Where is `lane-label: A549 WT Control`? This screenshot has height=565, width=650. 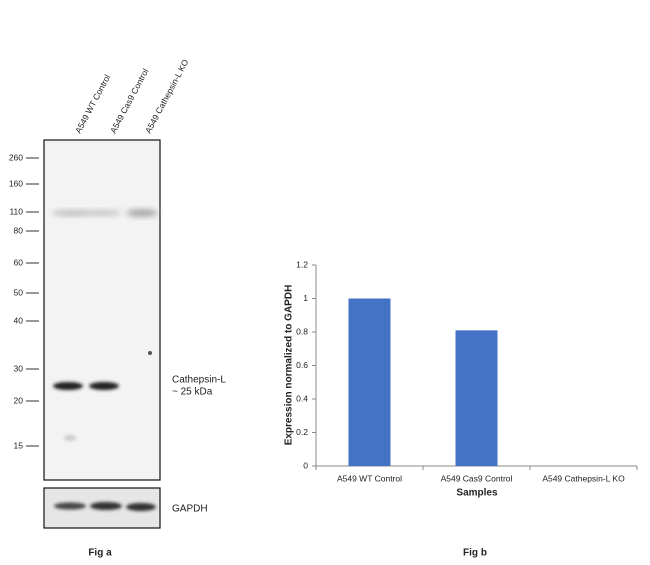 lane-label: A549 WT Control is located at coordinates (92, 104).